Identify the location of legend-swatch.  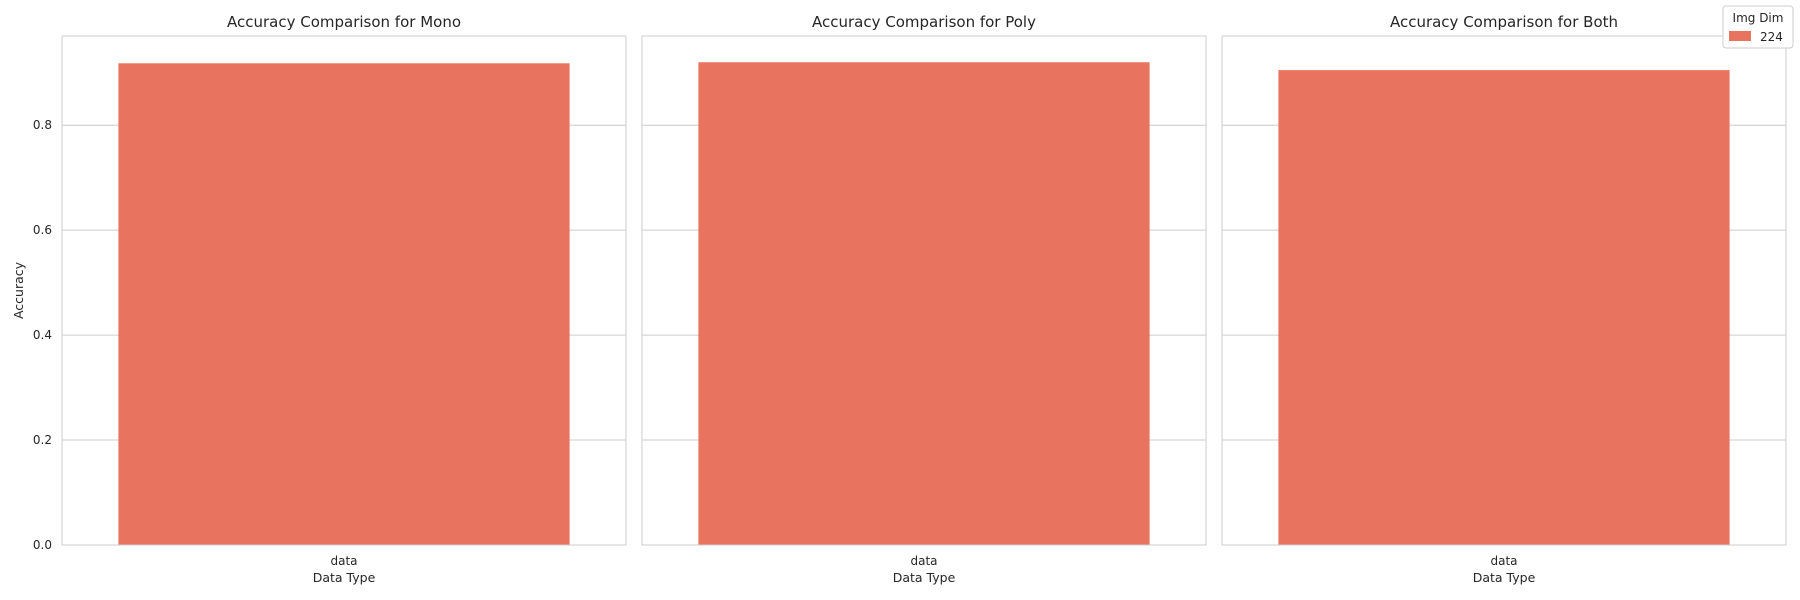
(1740, 36).